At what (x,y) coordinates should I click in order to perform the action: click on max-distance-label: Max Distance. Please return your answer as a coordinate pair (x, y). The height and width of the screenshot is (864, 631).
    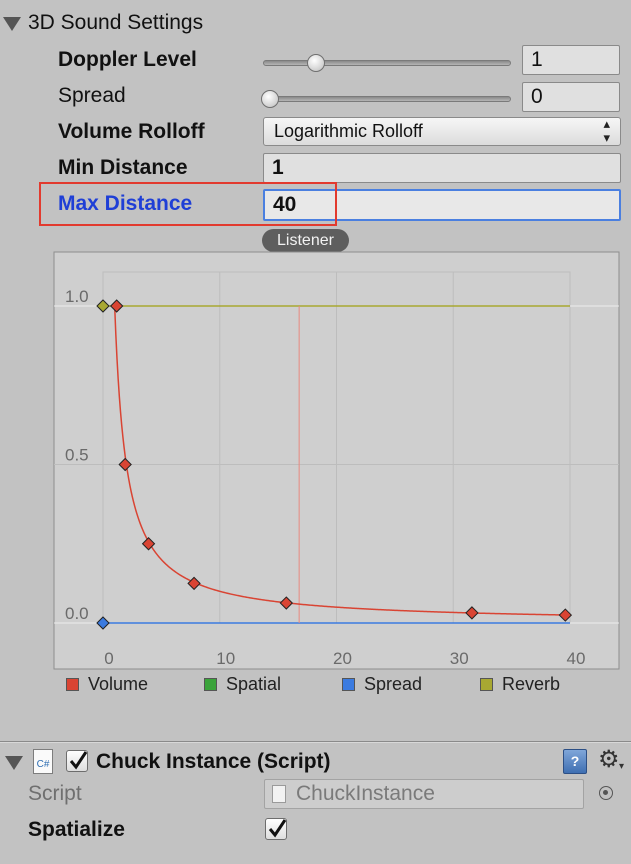
    Looking at the image, I should click on (125, 203).